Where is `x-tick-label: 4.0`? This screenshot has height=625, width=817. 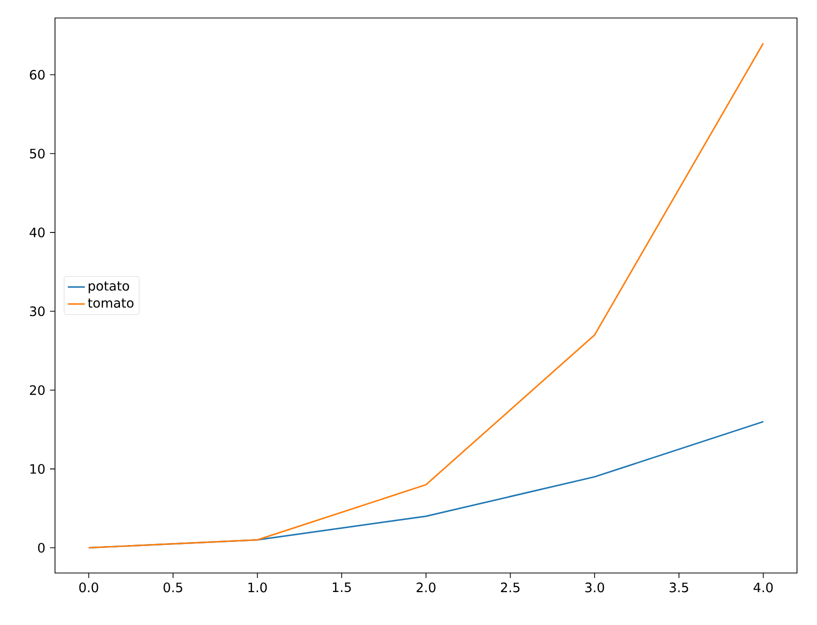
x-tick-label: 4.0 is located at coordinates (763, 587).